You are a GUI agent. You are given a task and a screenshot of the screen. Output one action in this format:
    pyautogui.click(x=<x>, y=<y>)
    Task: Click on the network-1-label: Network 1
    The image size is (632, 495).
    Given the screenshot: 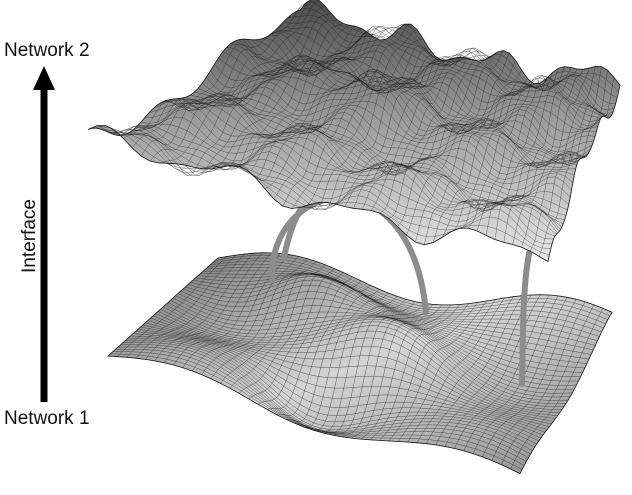 What is the action you would take?
    pyautogui.click(x=47, y=419)
    